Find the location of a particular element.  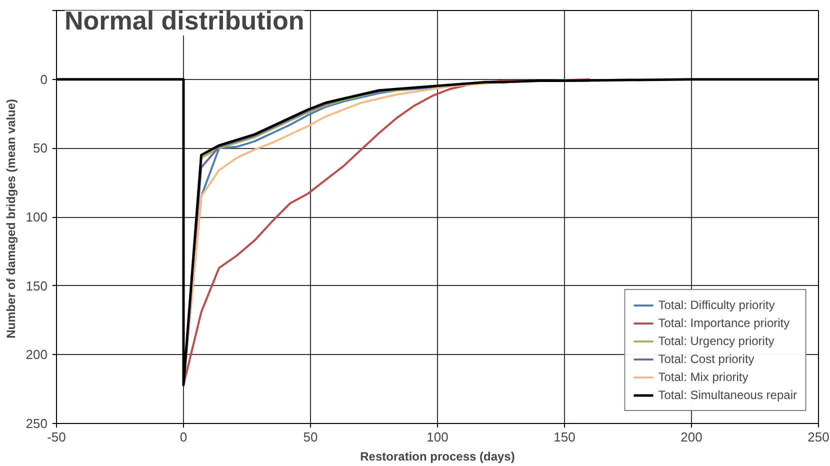

x-tick-label: 50 is located at coordinates (310, 437).